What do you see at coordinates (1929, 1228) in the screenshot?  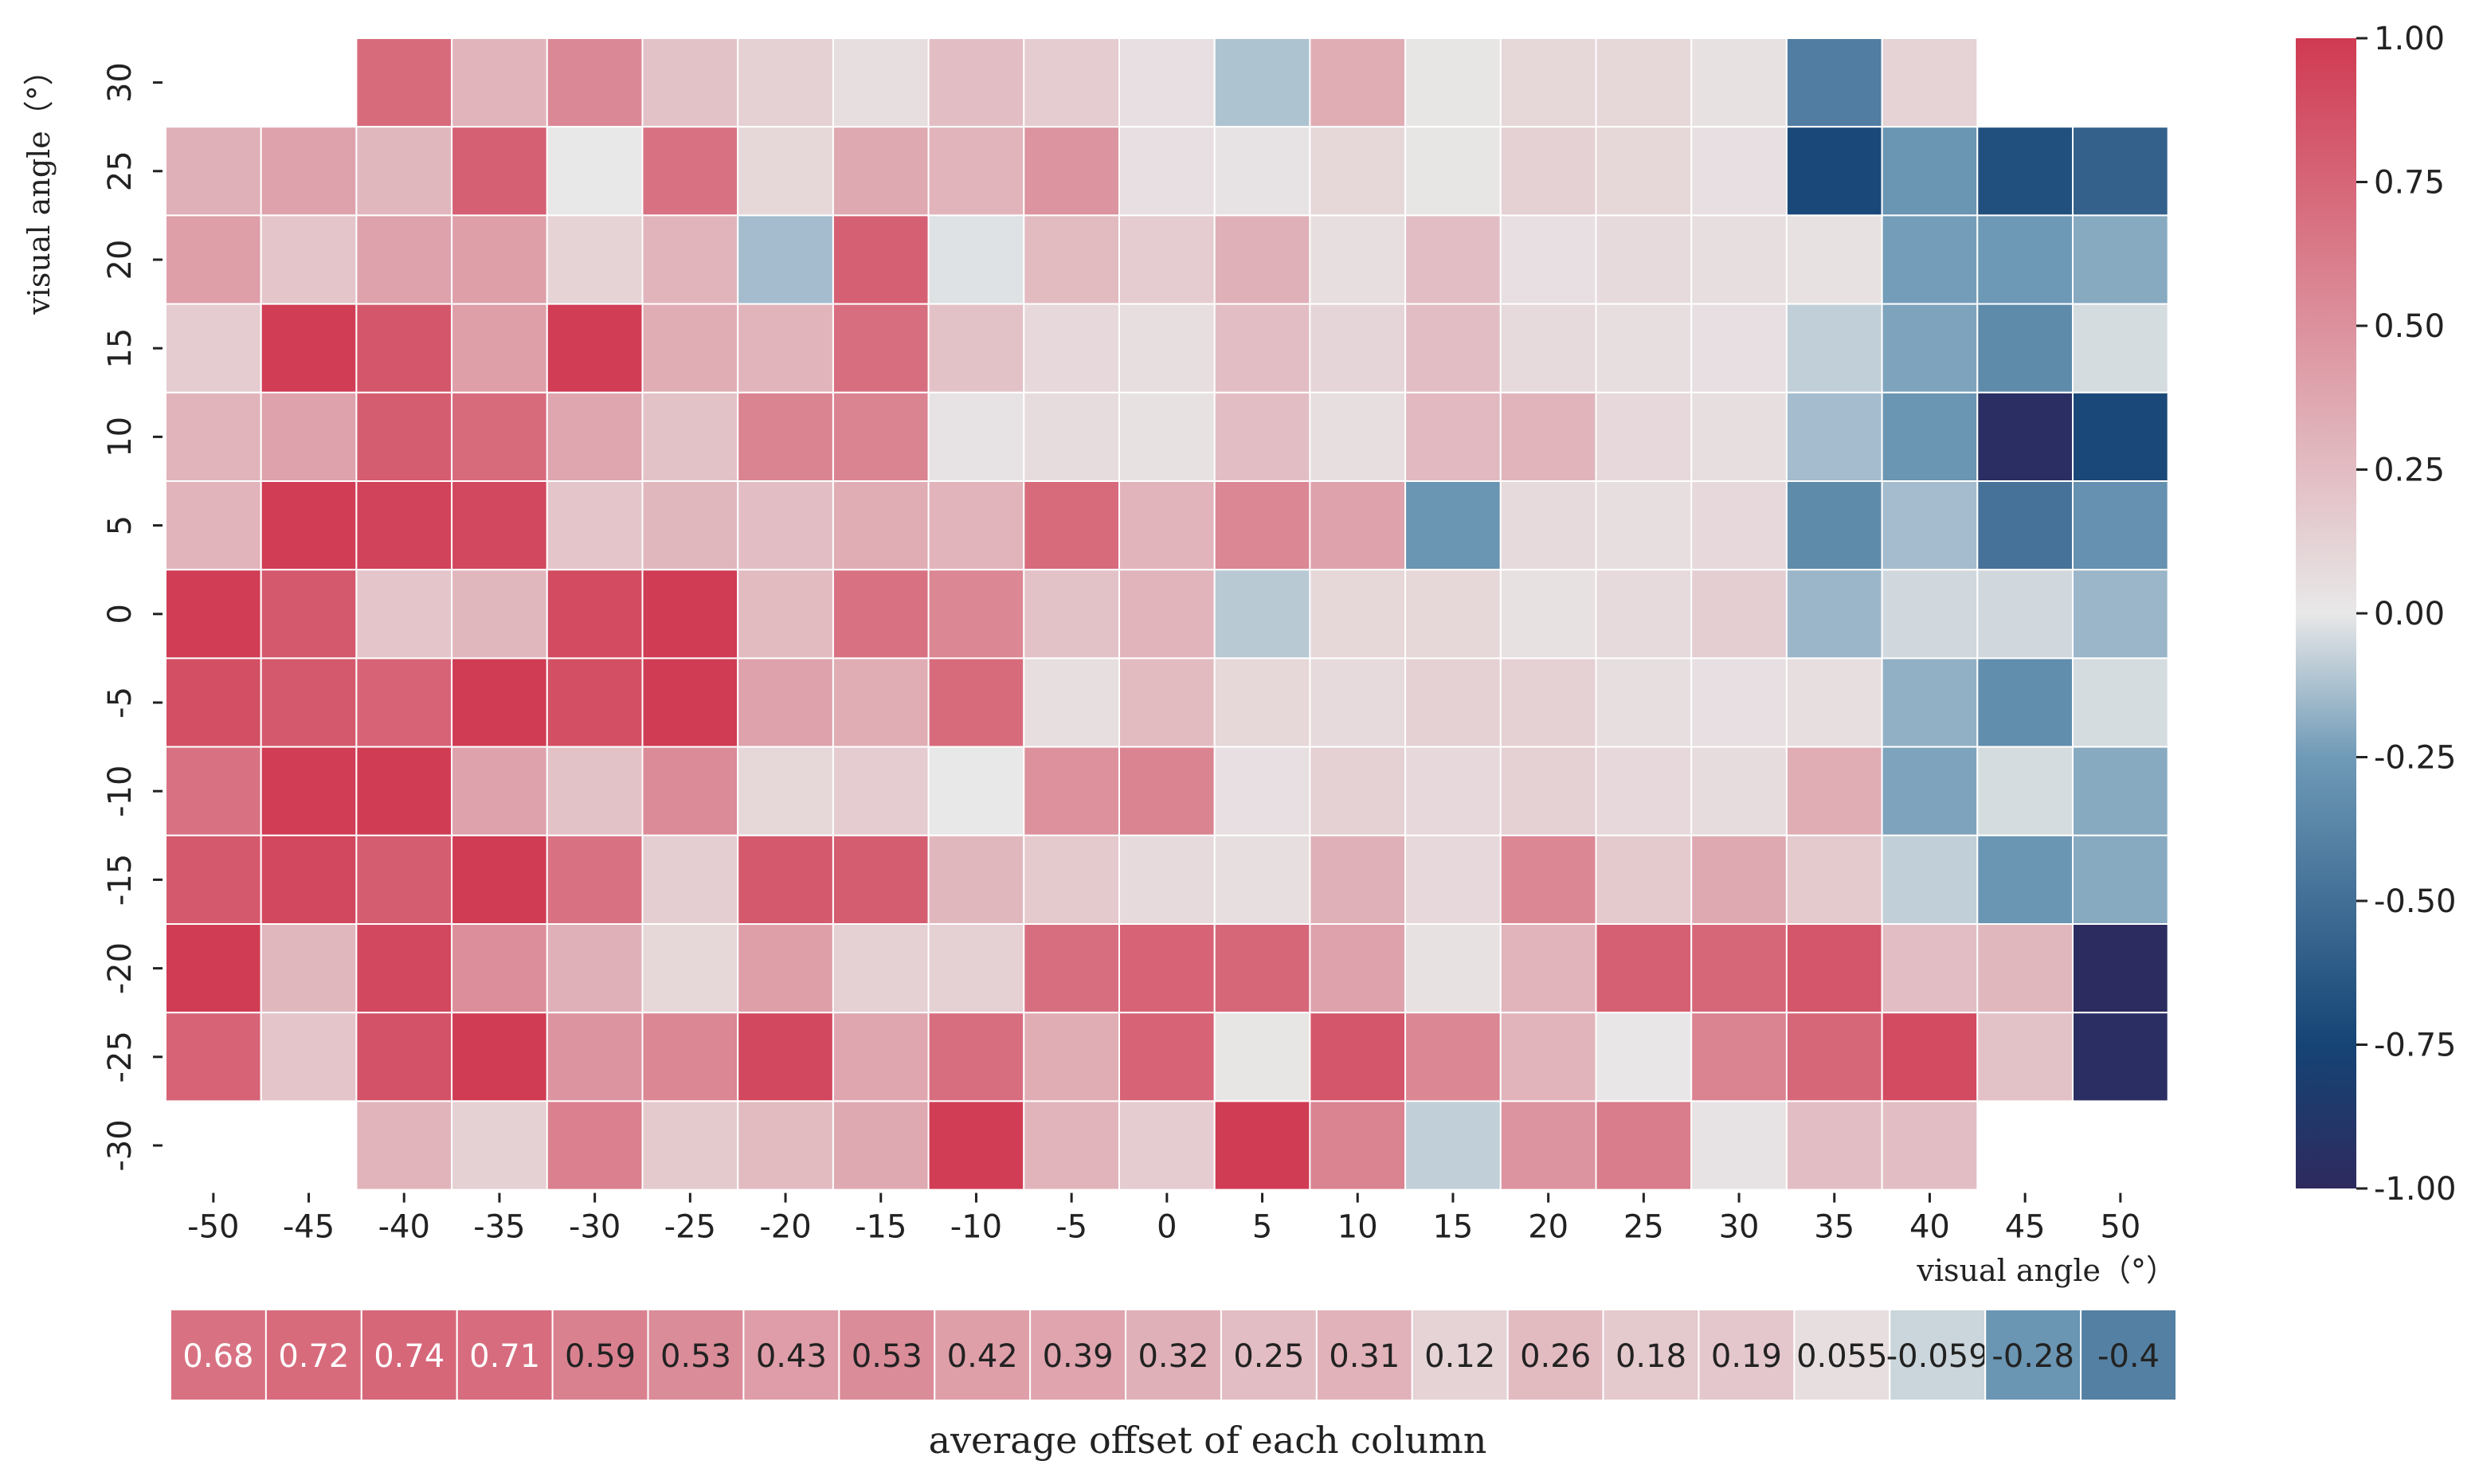 I see `x-tick-label: 40` at bounding box center [1929, 1228].